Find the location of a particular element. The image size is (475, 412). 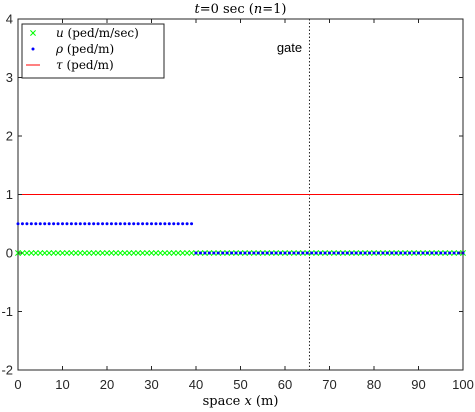

y-tick-label: -1 is located at coordinates (7, 311).